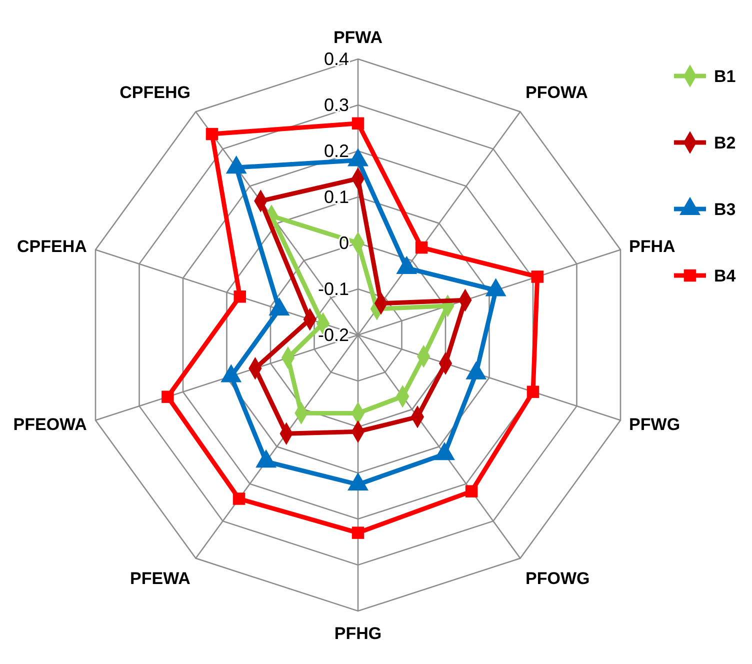  I want to click on spoke-label: CPFEHA, so click(52, 246).